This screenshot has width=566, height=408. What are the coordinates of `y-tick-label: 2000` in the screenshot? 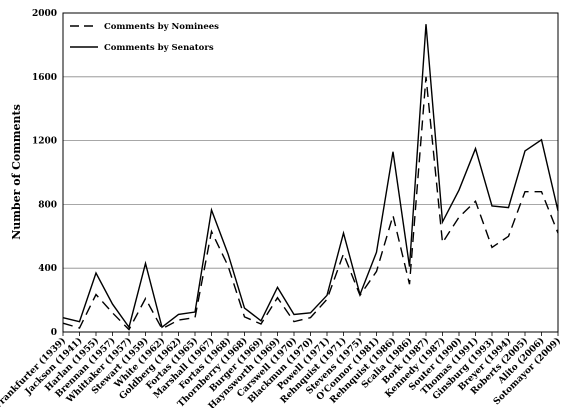 It's located at (44, 14).